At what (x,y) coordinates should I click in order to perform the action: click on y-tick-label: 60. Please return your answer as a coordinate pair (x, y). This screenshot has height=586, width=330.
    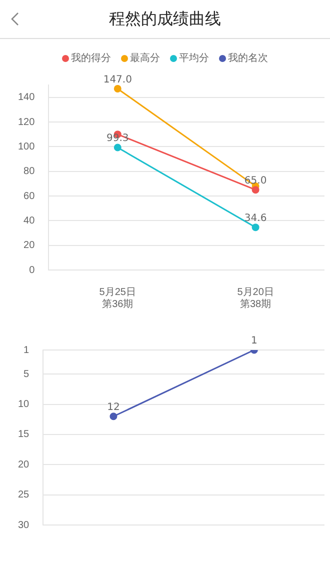
    Looking at the image, I should click on (30, 196).